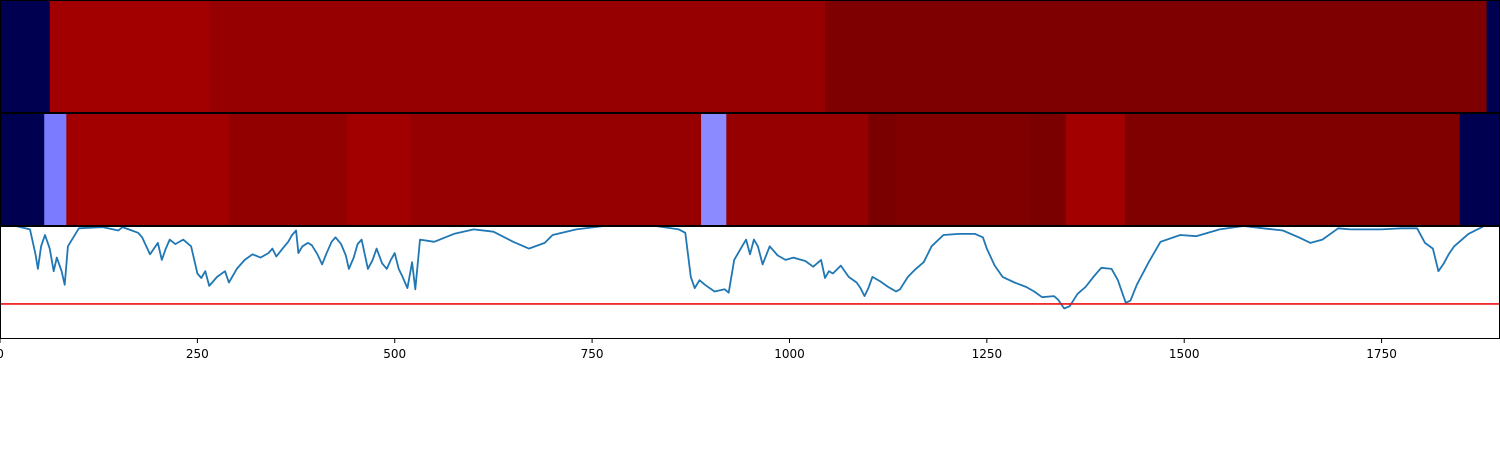  What do you see at coordinates (2, 354) in the screenshot?
I see `x-tick-label-0: 0` at bounding box center [2, 354].